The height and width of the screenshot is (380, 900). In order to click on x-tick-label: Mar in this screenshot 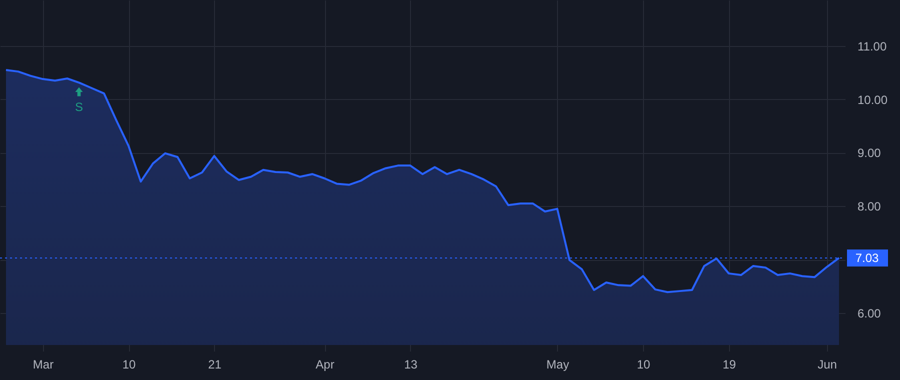, I will do `click(43, 365)`.